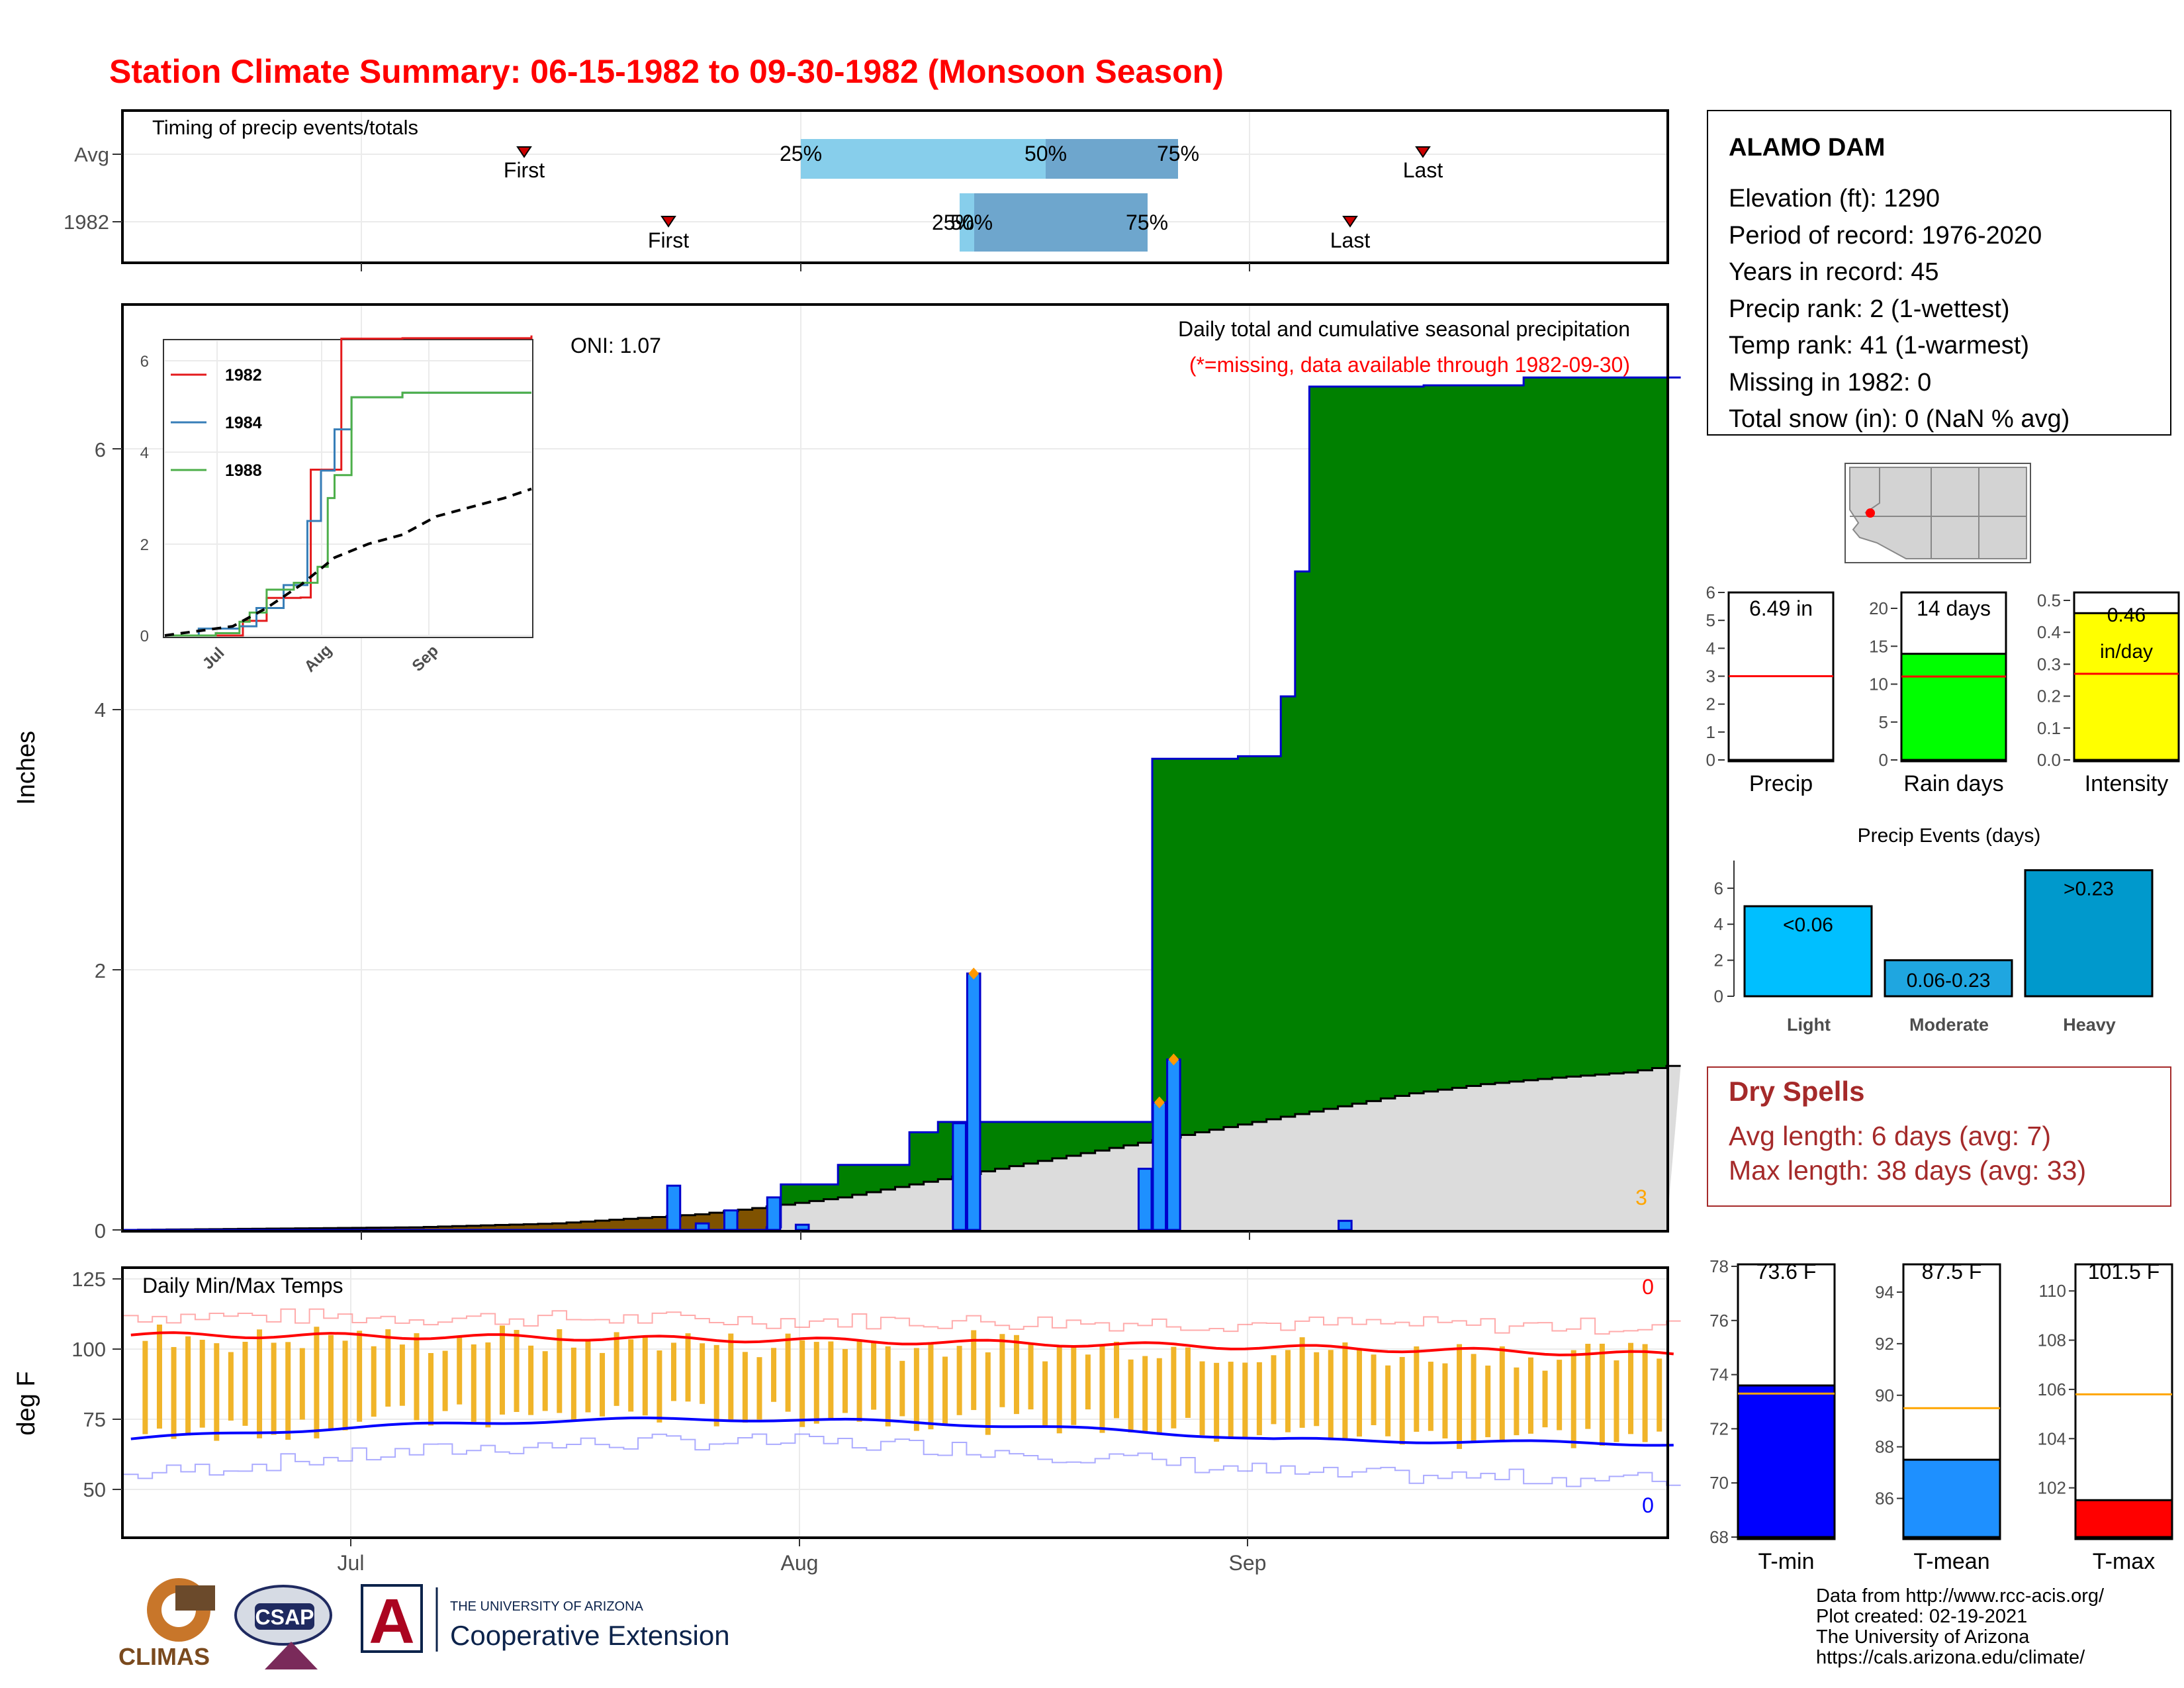  Describe the element at coordinates (1710, 648) in the screenshot. I see `precip-axis-tick-label: 4` at that location.